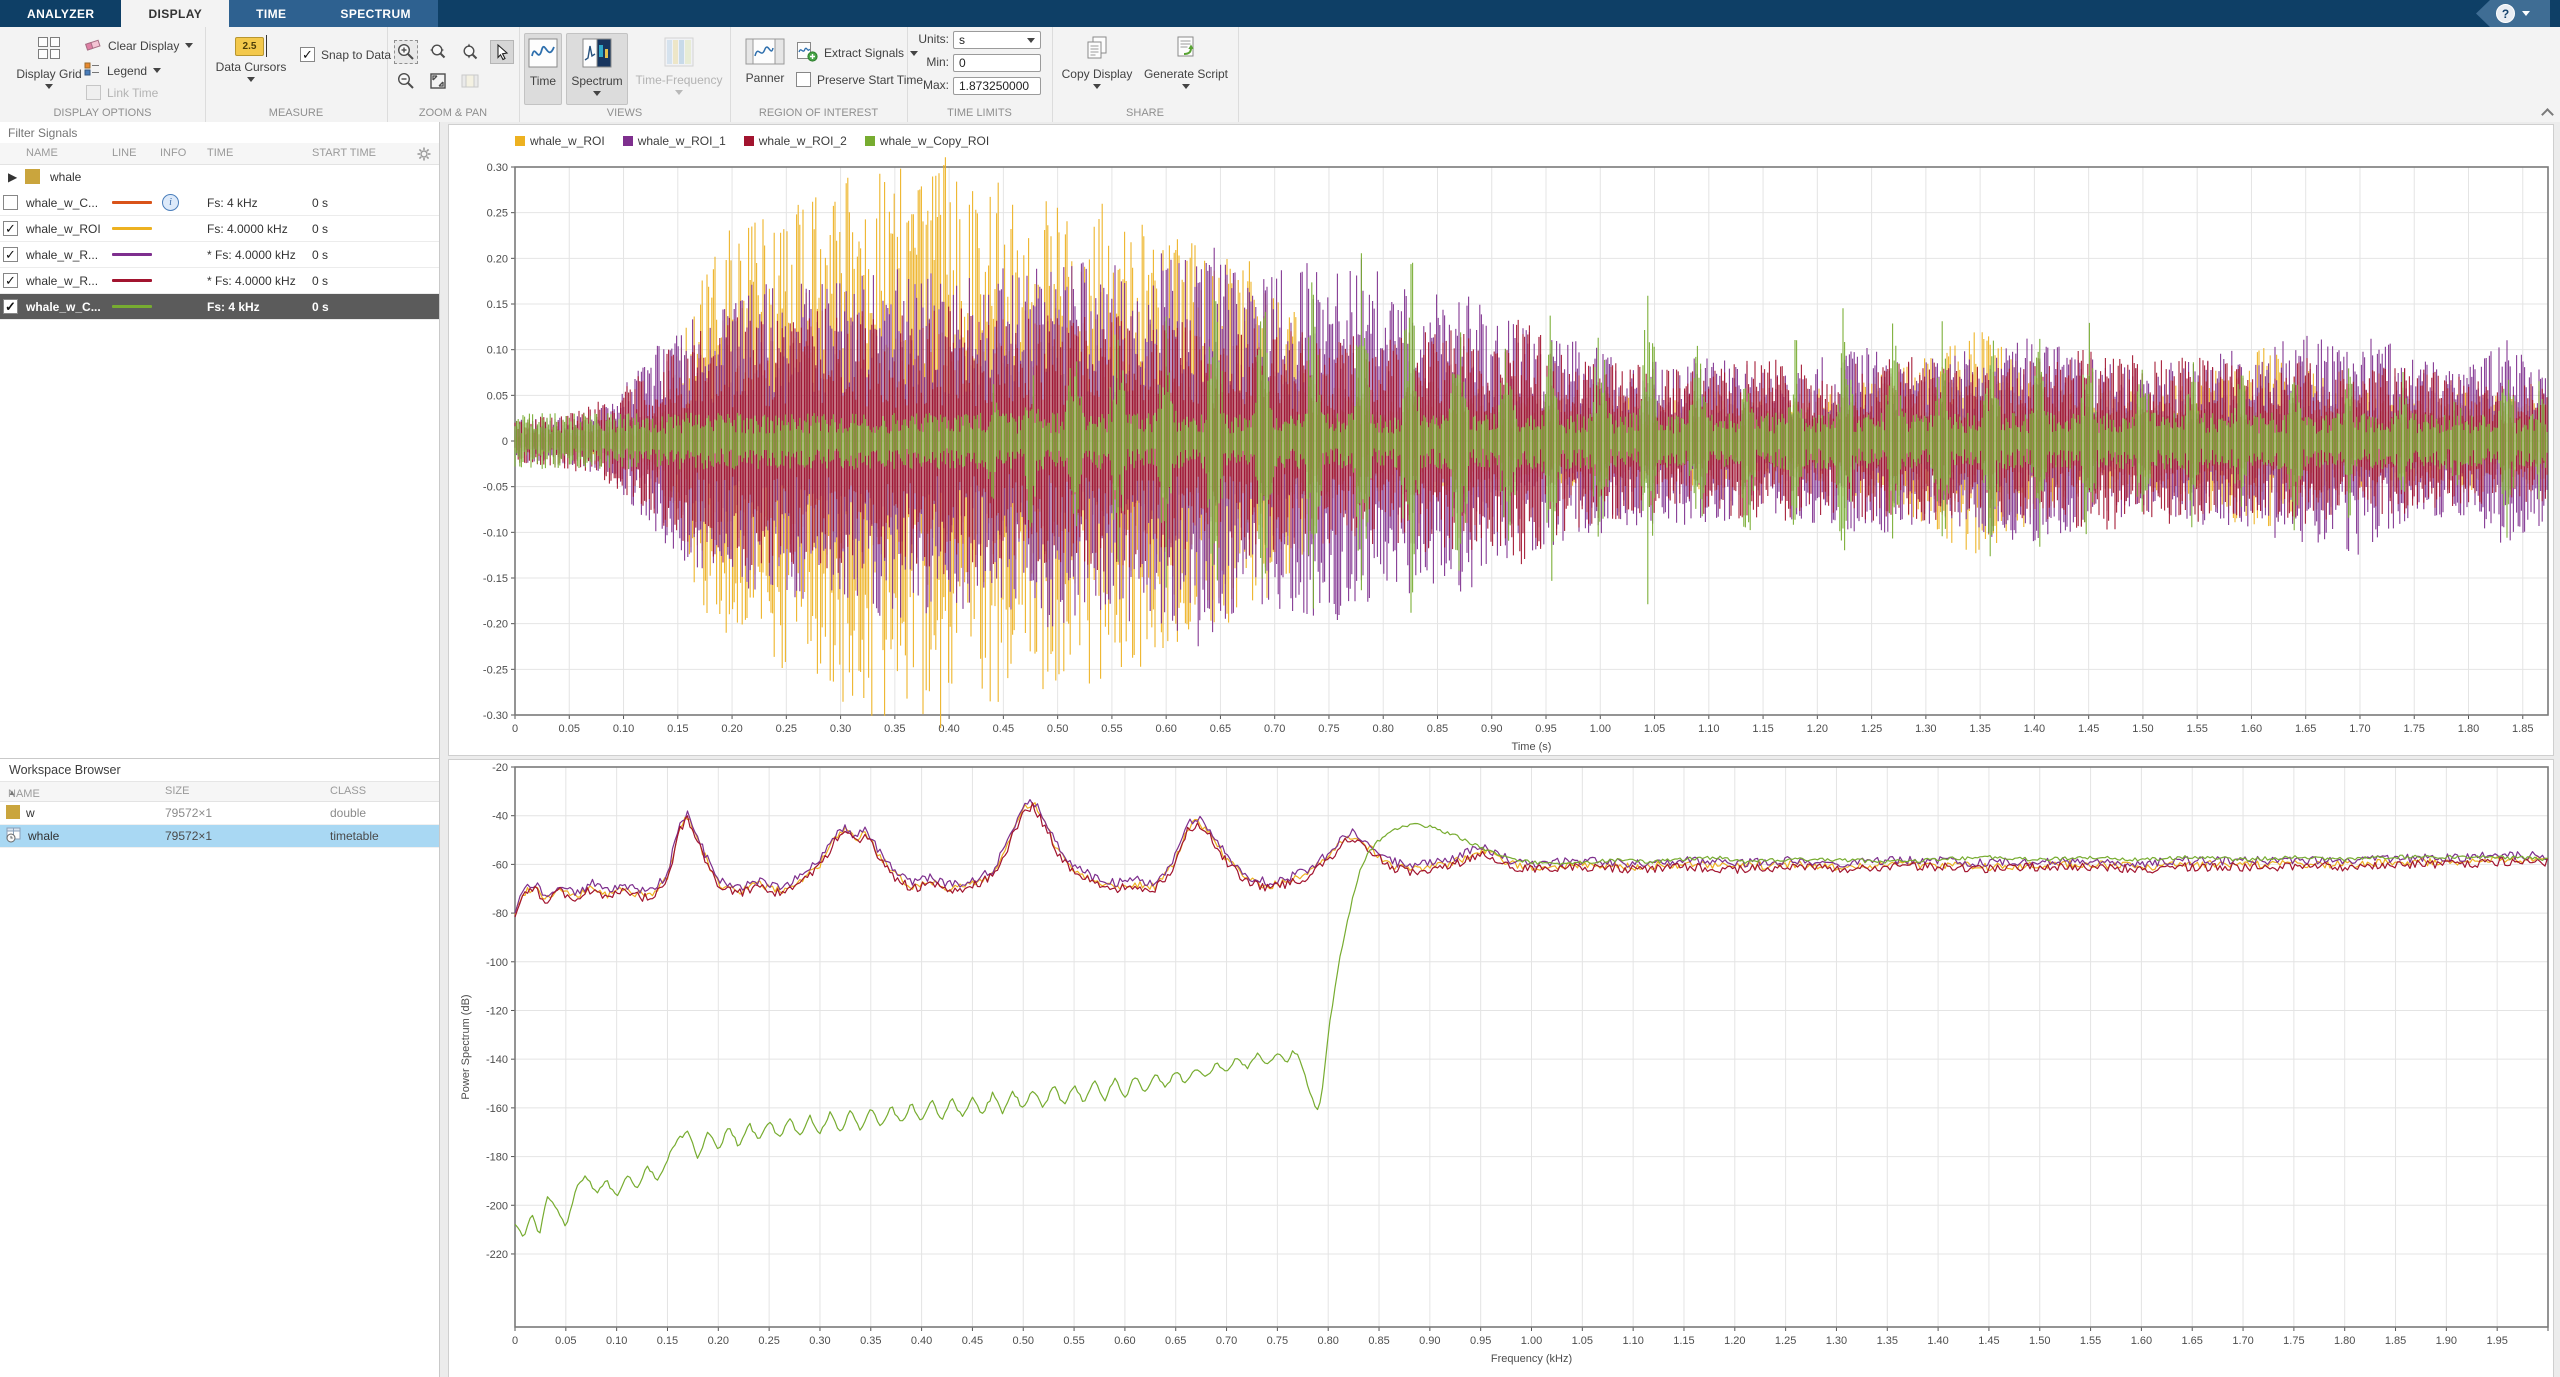 Image resolution: width=2560 pixels, height=1377 pixels. I want to click on units-dropdown: s, so click(997, 40).